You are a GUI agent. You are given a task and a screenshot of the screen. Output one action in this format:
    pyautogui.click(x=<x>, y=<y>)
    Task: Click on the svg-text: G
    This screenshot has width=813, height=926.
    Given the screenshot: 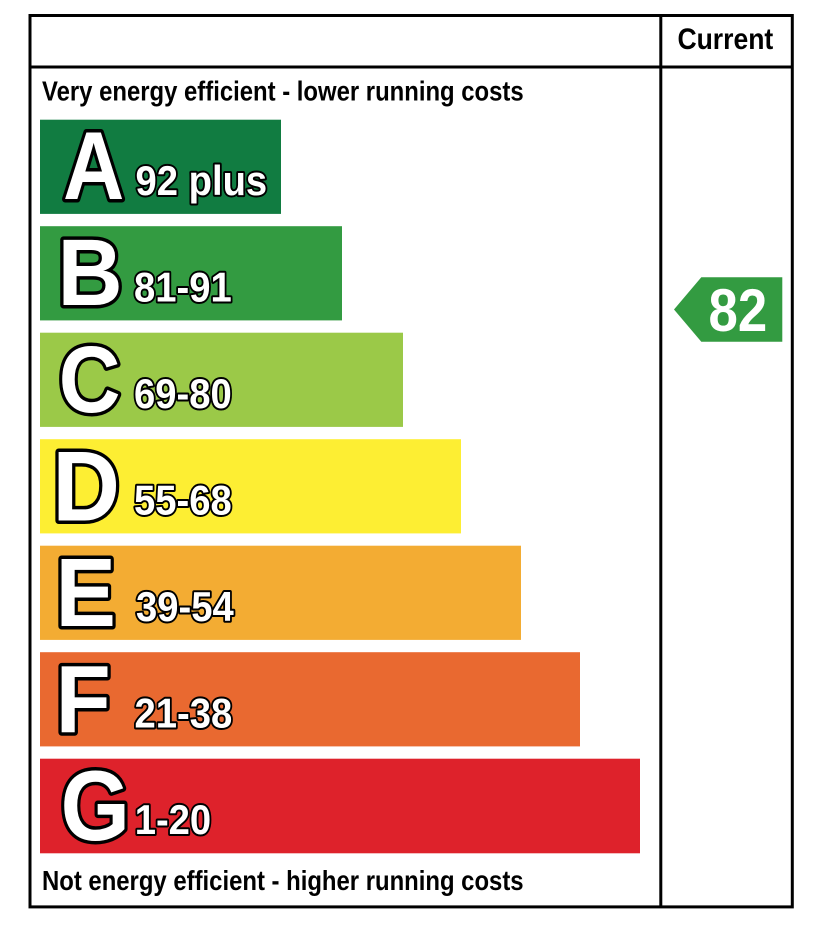 What is the action you would take?
    pyautogui.click(x=95, y=806)
    